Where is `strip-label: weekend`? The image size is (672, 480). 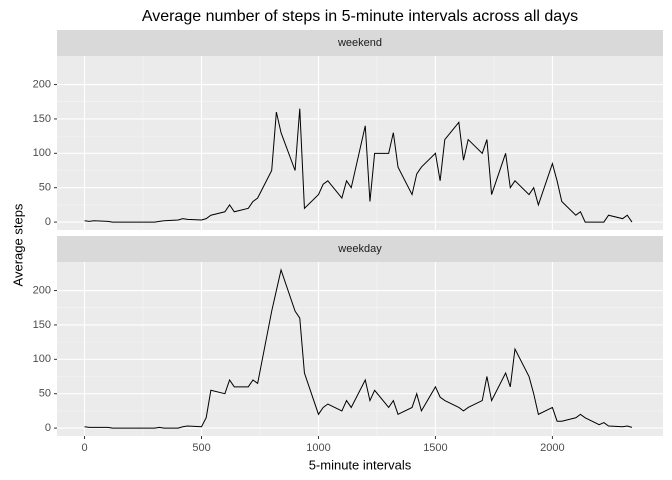
strip-label: weekend is located at coordinates (359, 43).